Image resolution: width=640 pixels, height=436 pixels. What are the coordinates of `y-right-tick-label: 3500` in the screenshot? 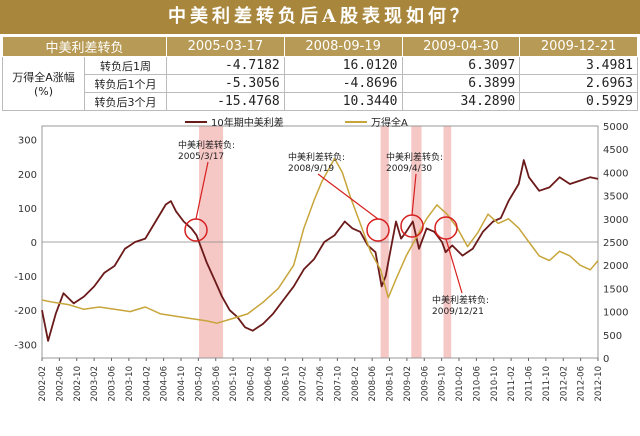 It's located at (615, 197).